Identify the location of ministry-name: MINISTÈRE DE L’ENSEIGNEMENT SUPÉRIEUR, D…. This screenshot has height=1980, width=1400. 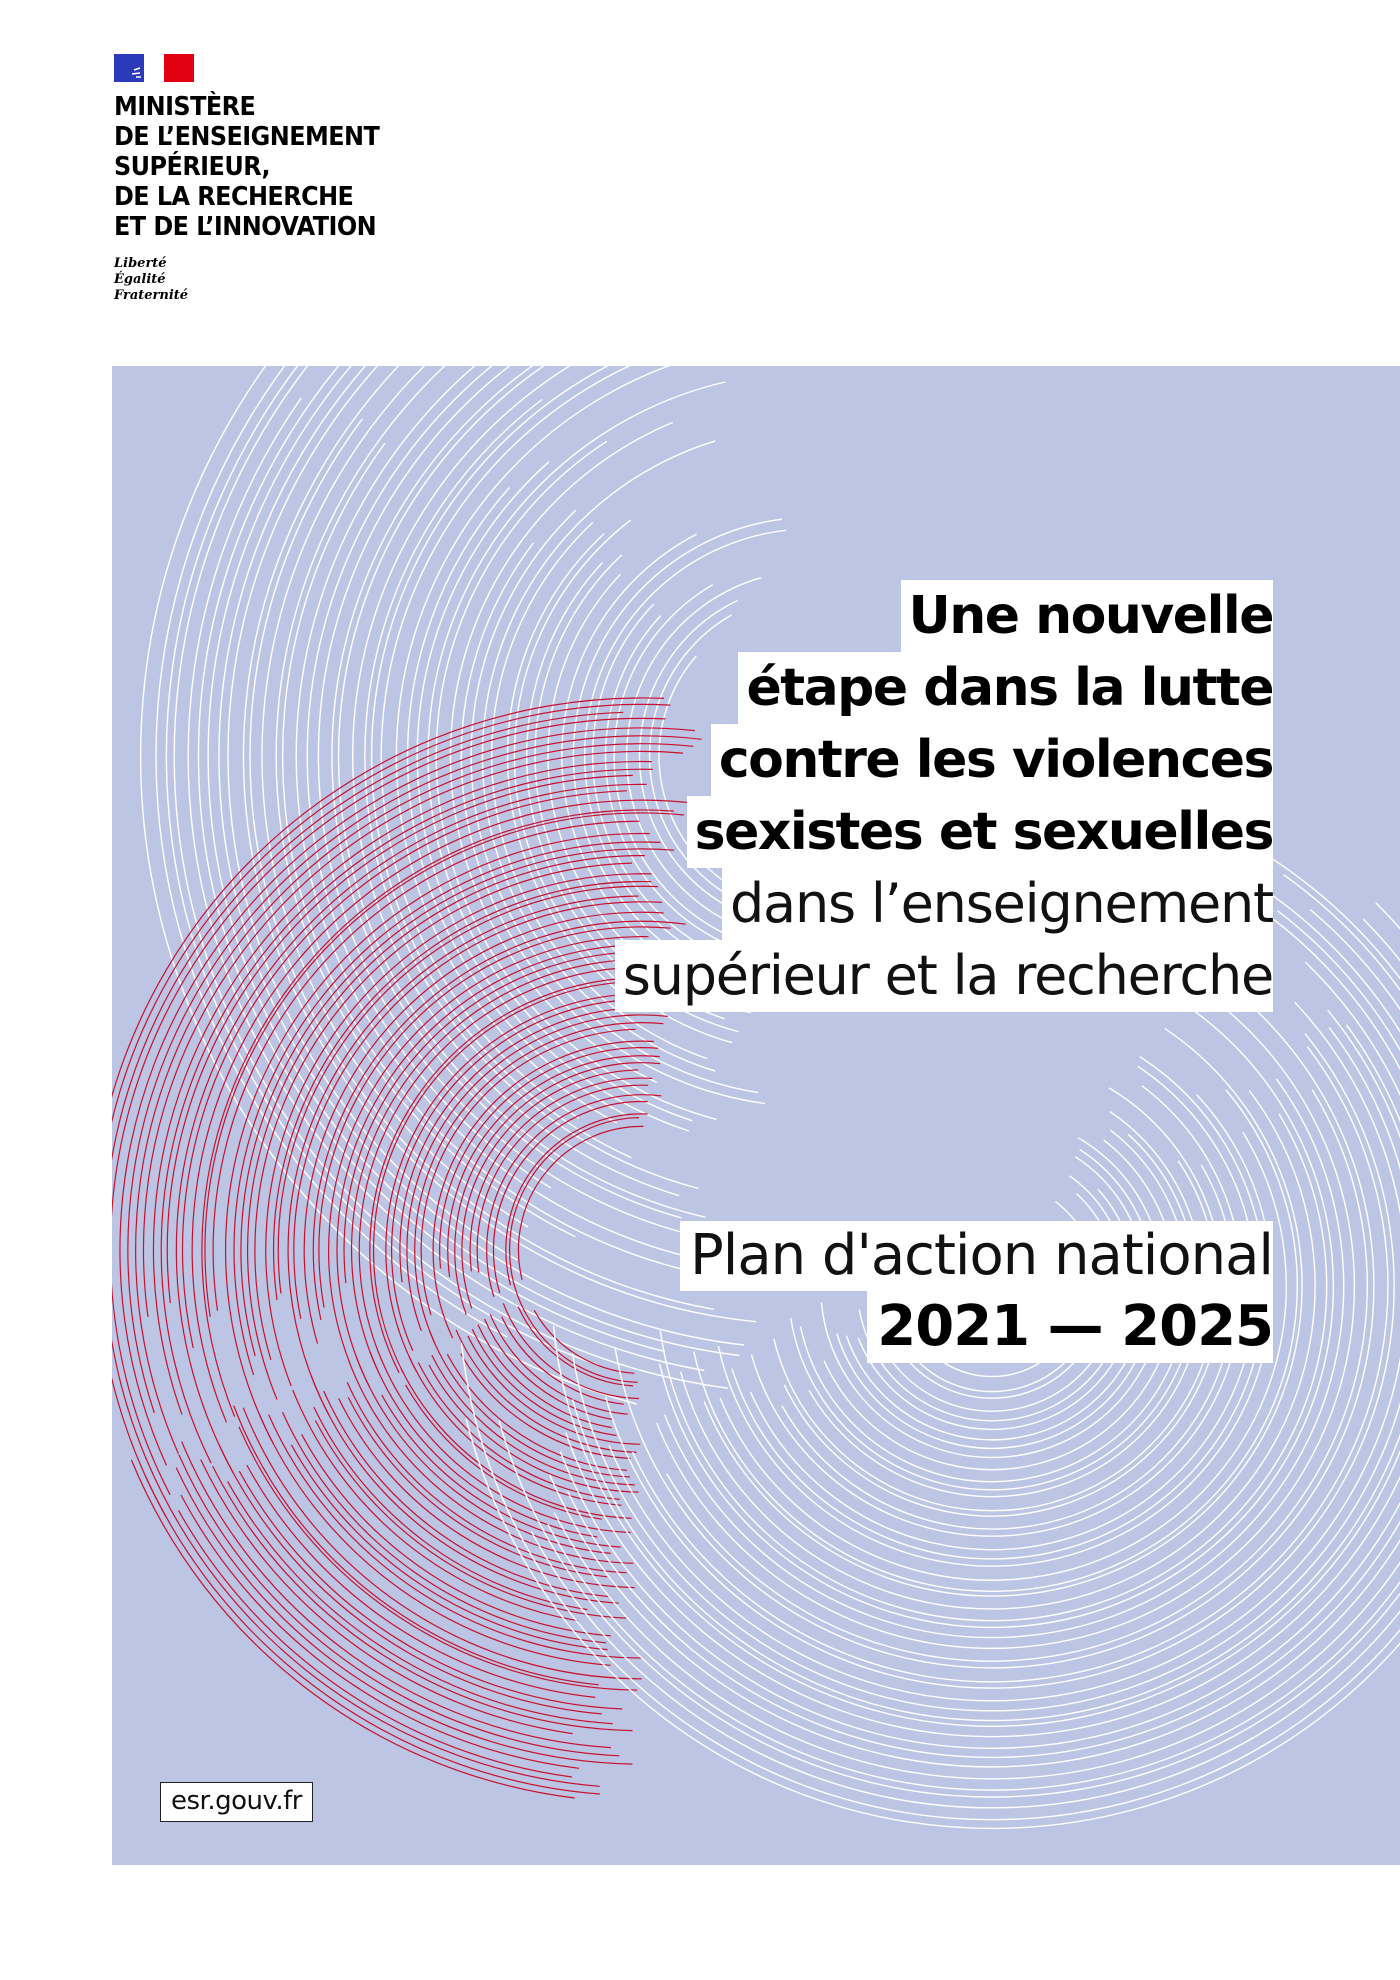
(258, 167).